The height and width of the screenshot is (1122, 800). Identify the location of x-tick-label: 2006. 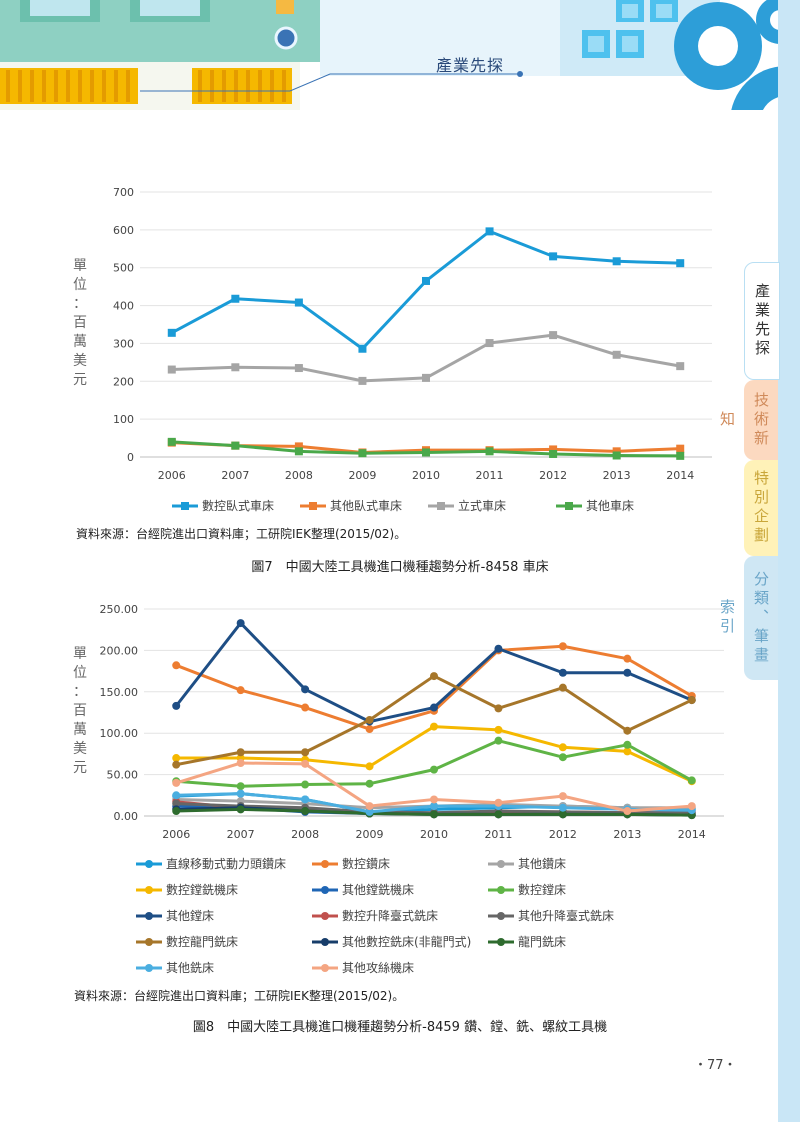
(176, 834).